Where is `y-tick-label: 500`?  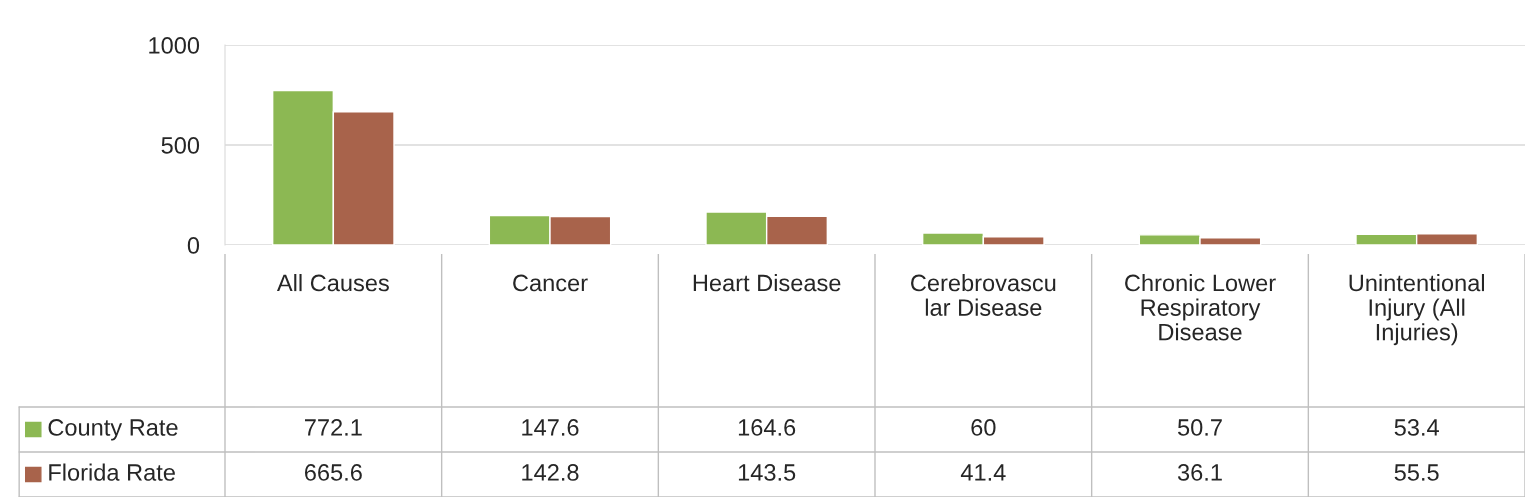
y-tick-label: 500 is located at coordinates (180, 145).